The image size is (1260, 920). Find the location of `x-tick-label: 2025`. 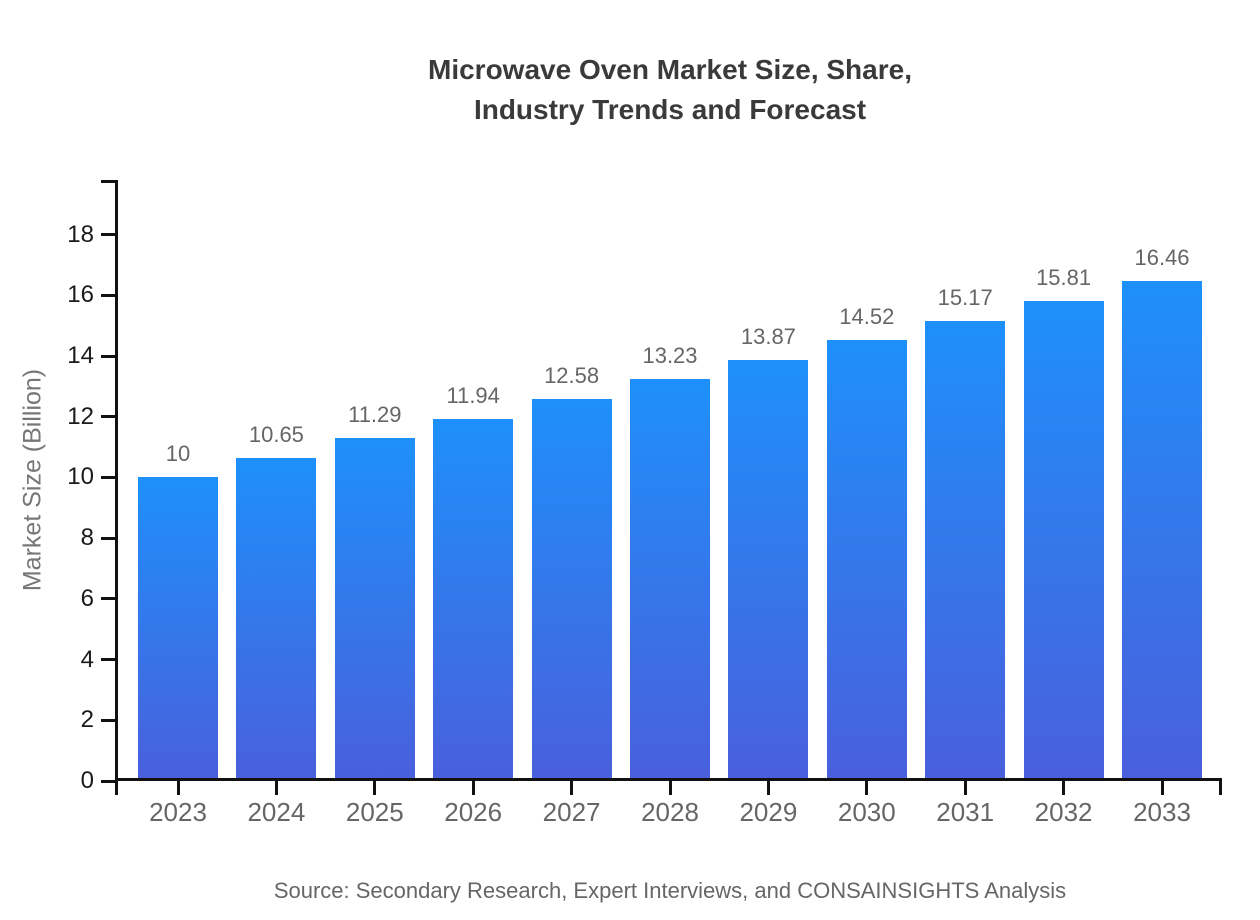

x-tick-label: 2025 is located at coordinates (374, 812).